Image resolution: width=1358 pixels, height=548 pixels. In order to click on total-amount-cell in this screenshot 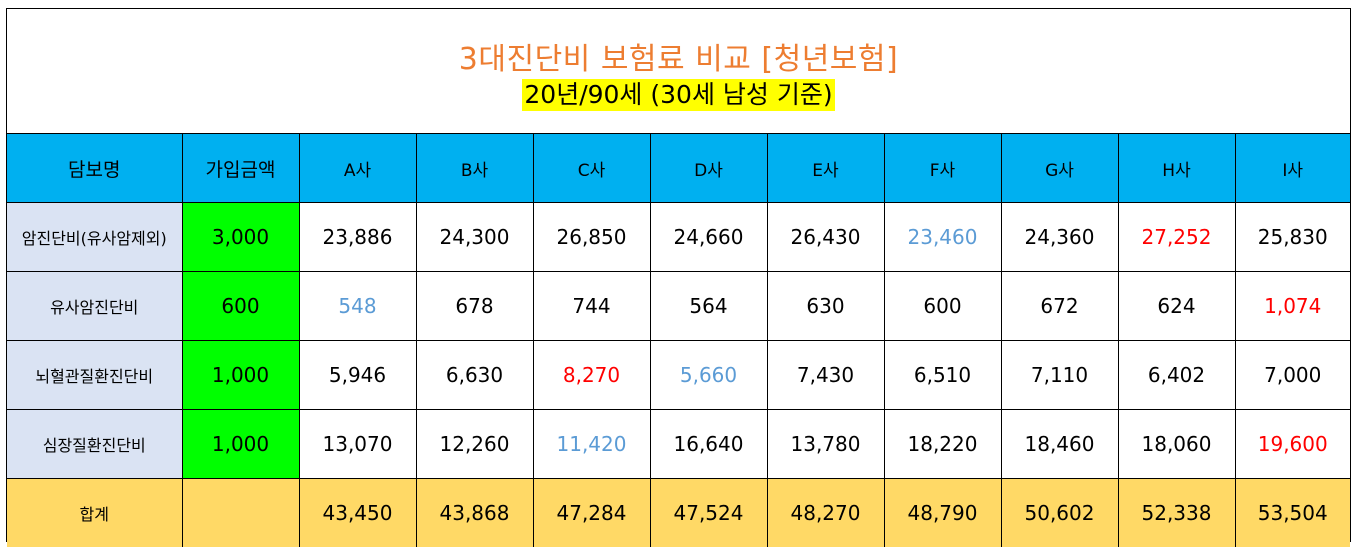, I will do `click(240, 512)`.